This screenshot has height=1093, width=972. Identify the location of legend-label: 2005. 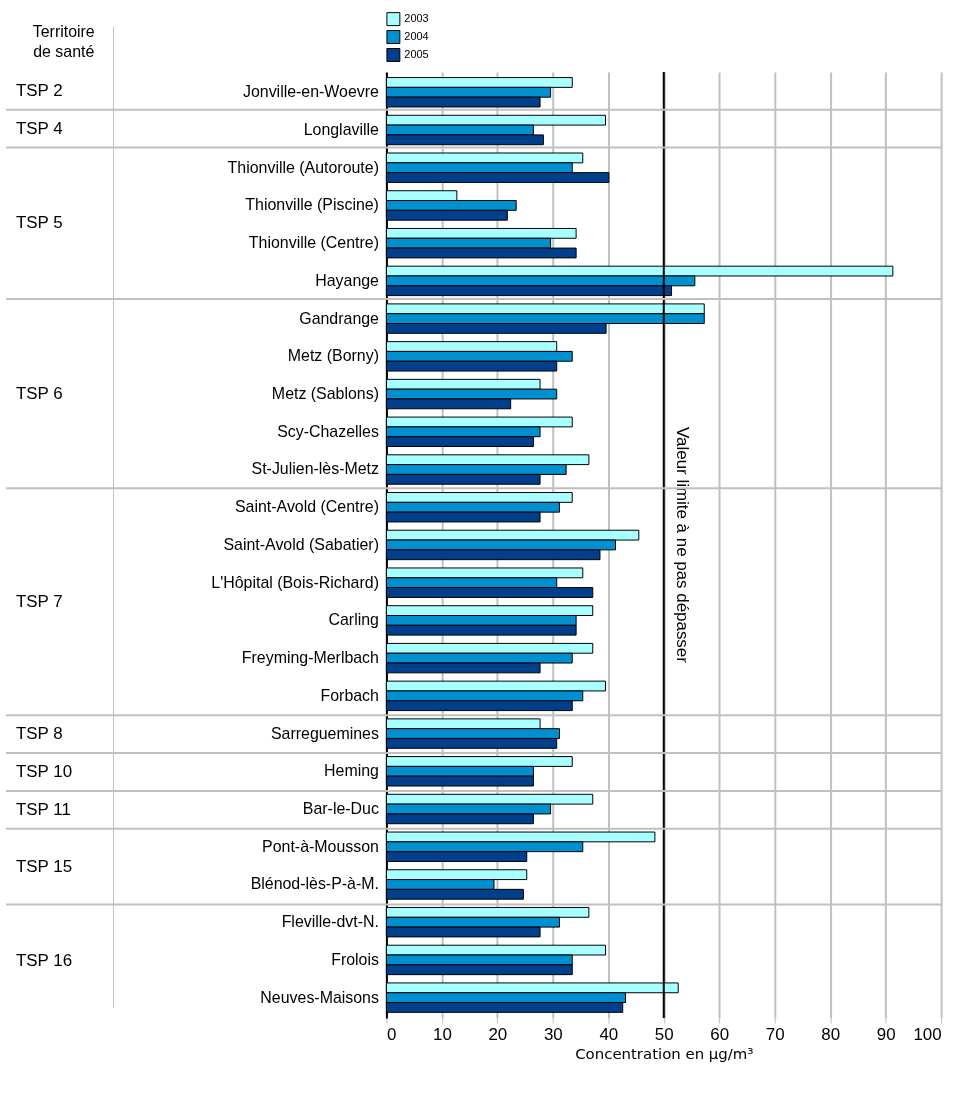
(416, 53).